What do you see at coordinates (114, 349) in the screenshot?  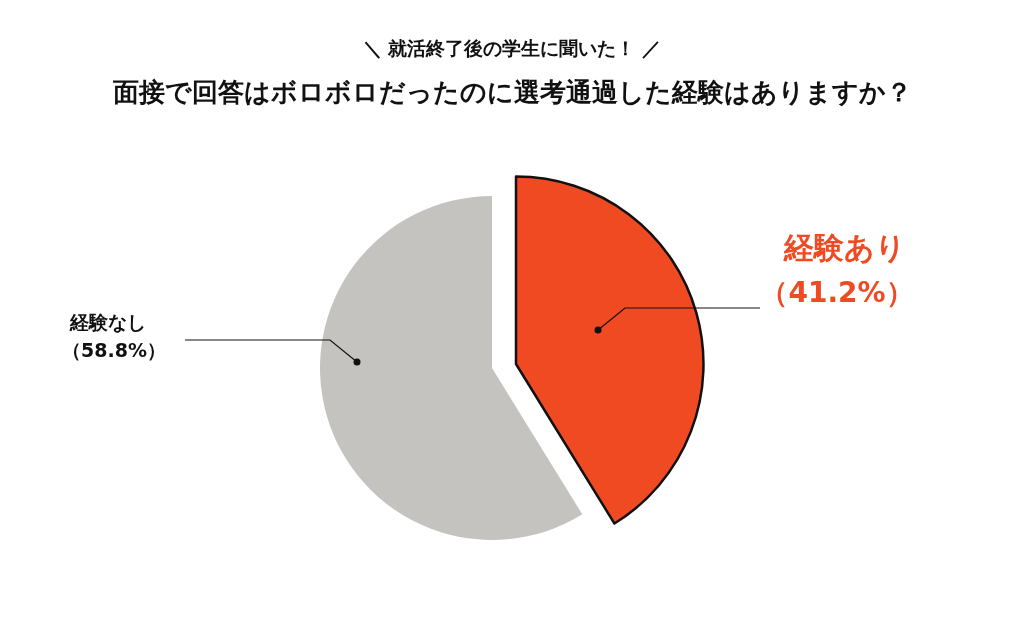 I see `data-label: （58.8%）` at bounding box center [114, 349].